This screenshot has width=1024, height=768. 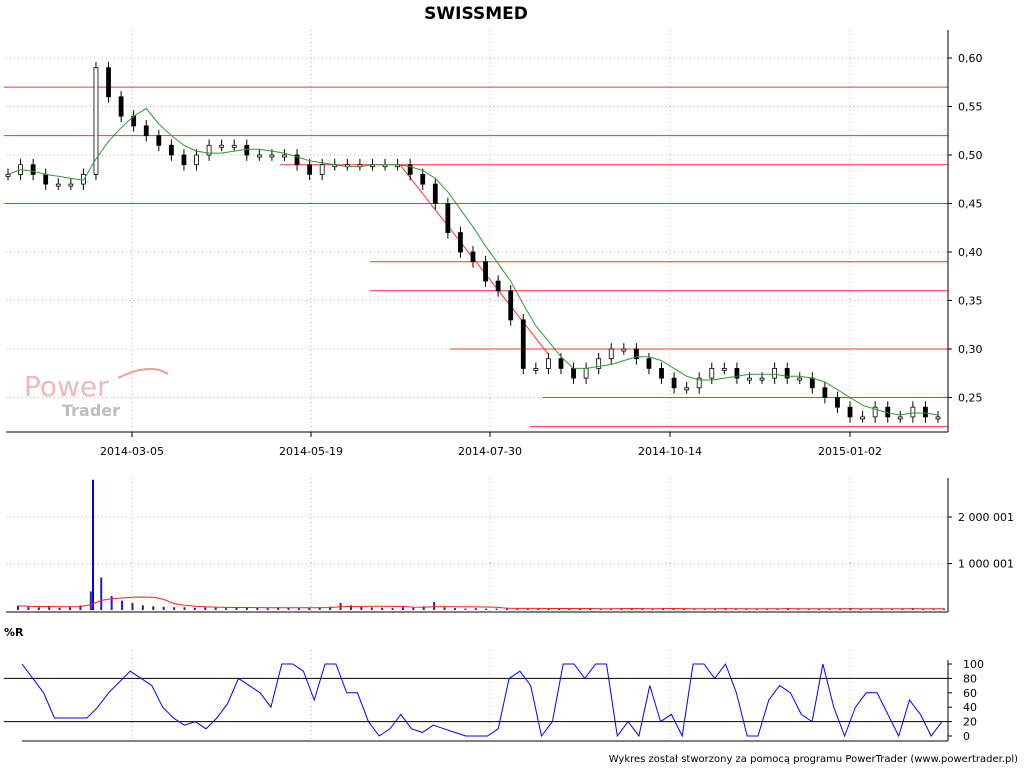 I want to click on price-ytick-label-3: 0,45, so click(x=970, y=204).